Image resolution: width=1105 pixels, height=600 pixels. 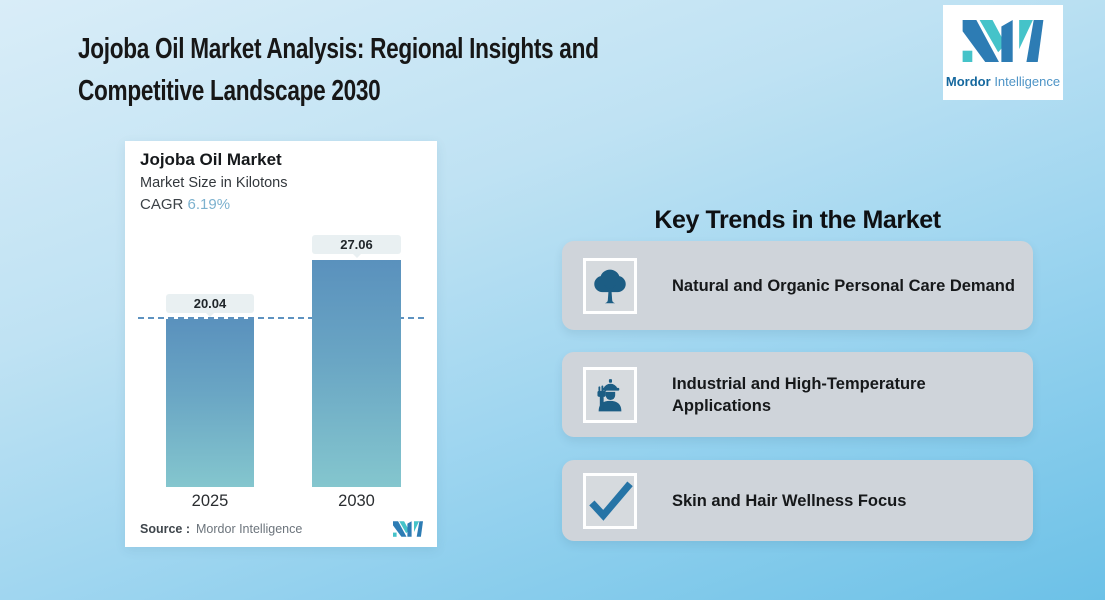 I want to click on mordor-intelligence-logo-icon, so click(x=1003, y=36).